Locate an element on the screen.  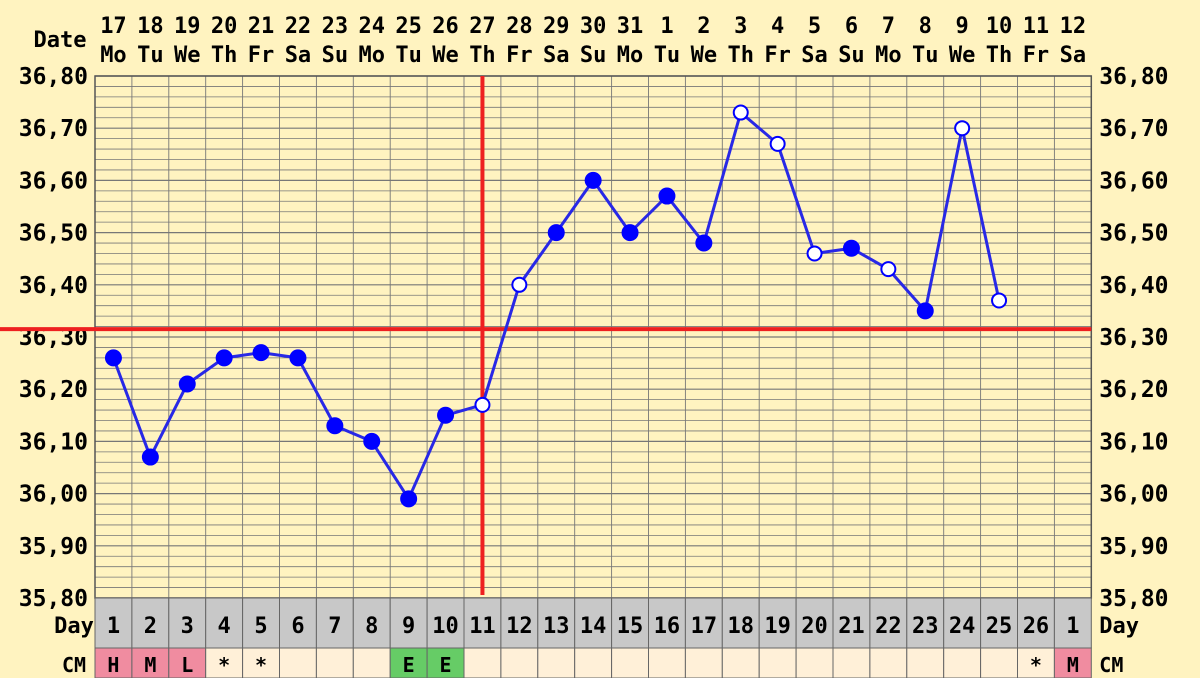
day-number-label: 15 is located at coordinates (630, 626).